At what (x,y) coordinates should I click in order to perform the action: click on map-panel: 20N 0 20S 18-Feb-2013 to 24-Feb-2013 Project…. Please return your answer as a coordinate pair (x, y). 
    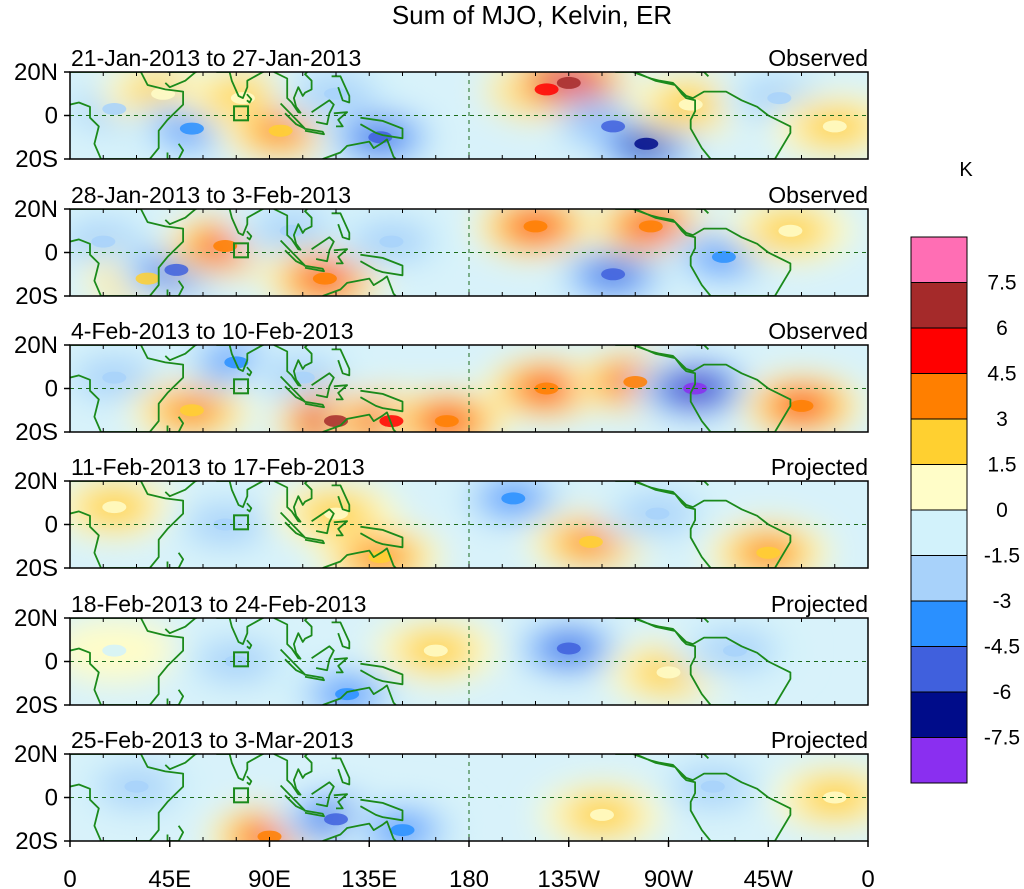
    Looking at the image, I should click on (441, 655).